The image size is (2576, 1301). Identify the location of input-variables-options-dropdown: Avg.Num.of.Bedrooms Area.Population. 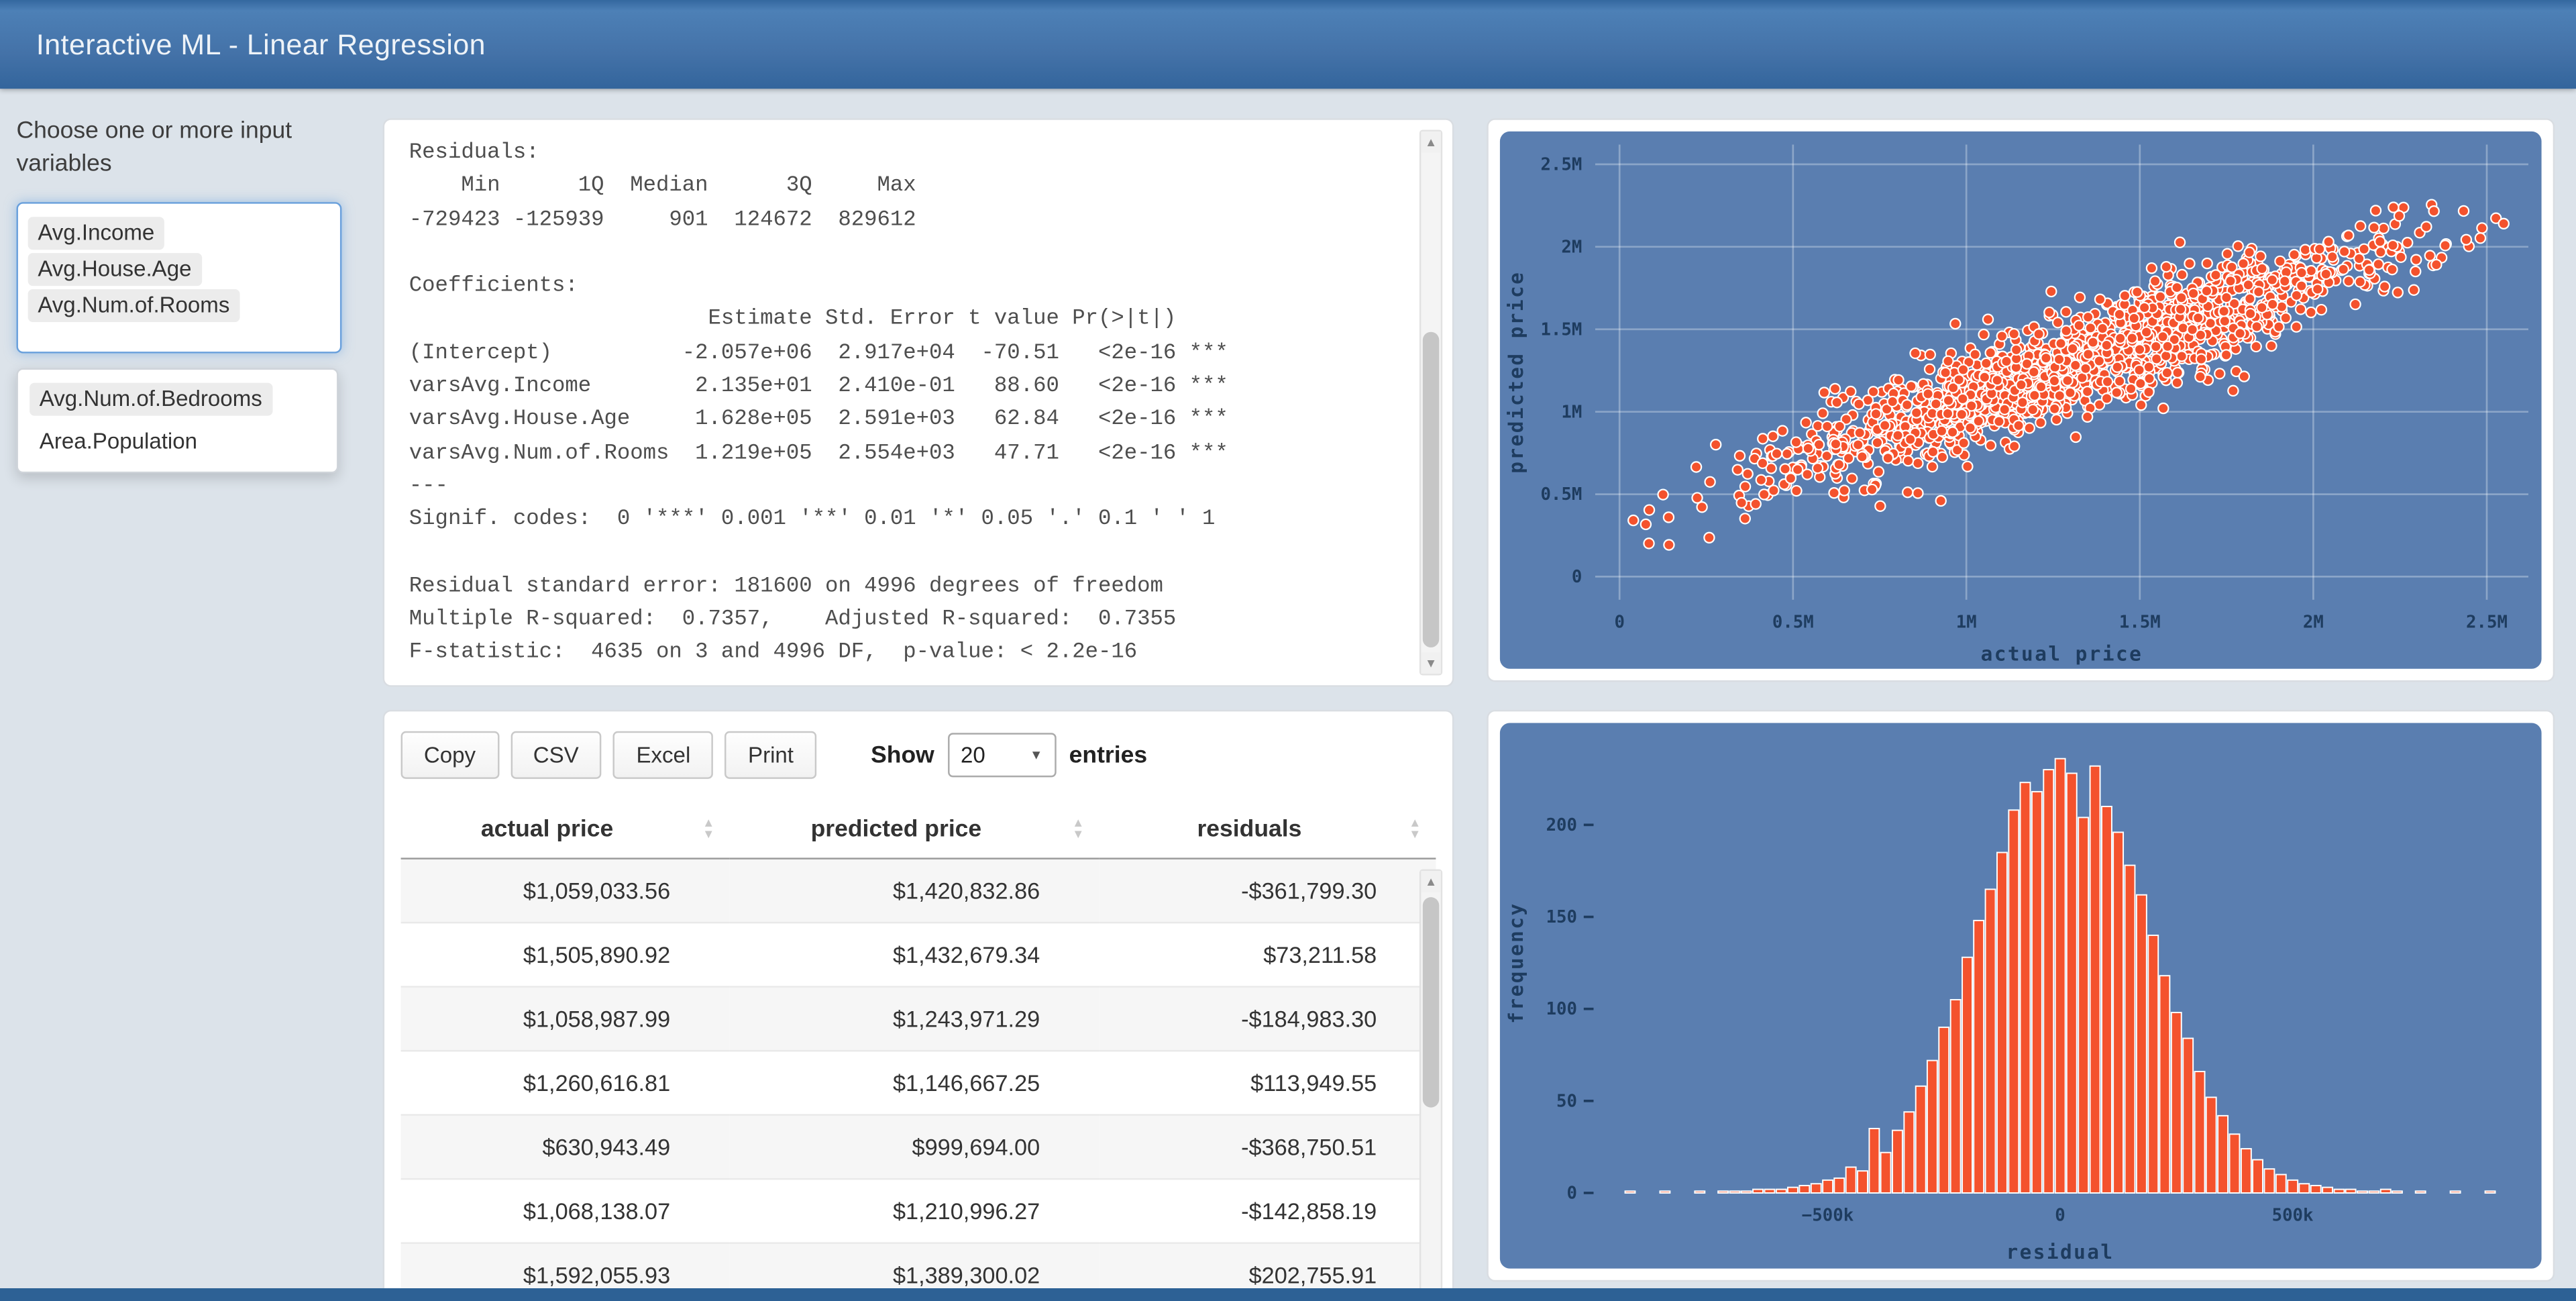
(177, 420).